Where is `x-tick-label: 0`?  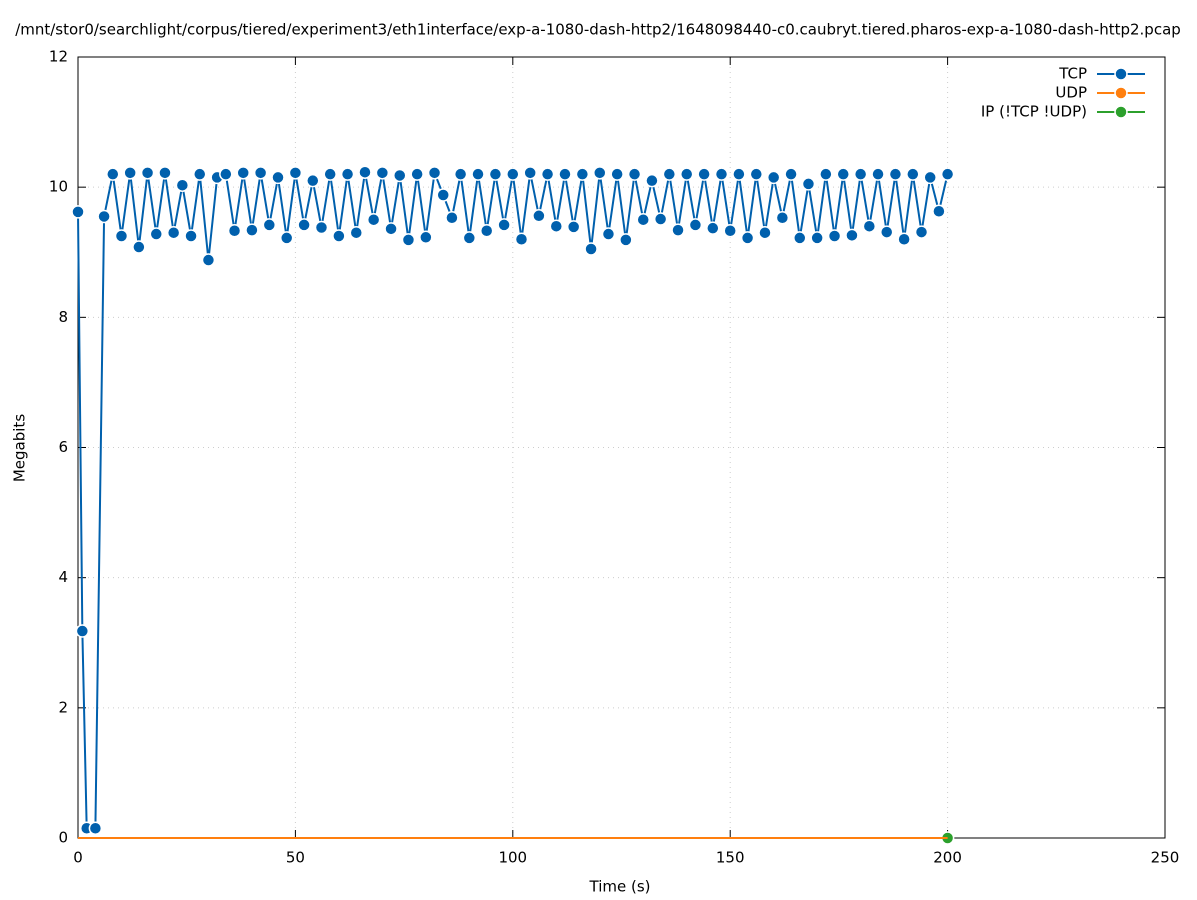 x-tick-label: 0 is located at coordinates (78, 858).